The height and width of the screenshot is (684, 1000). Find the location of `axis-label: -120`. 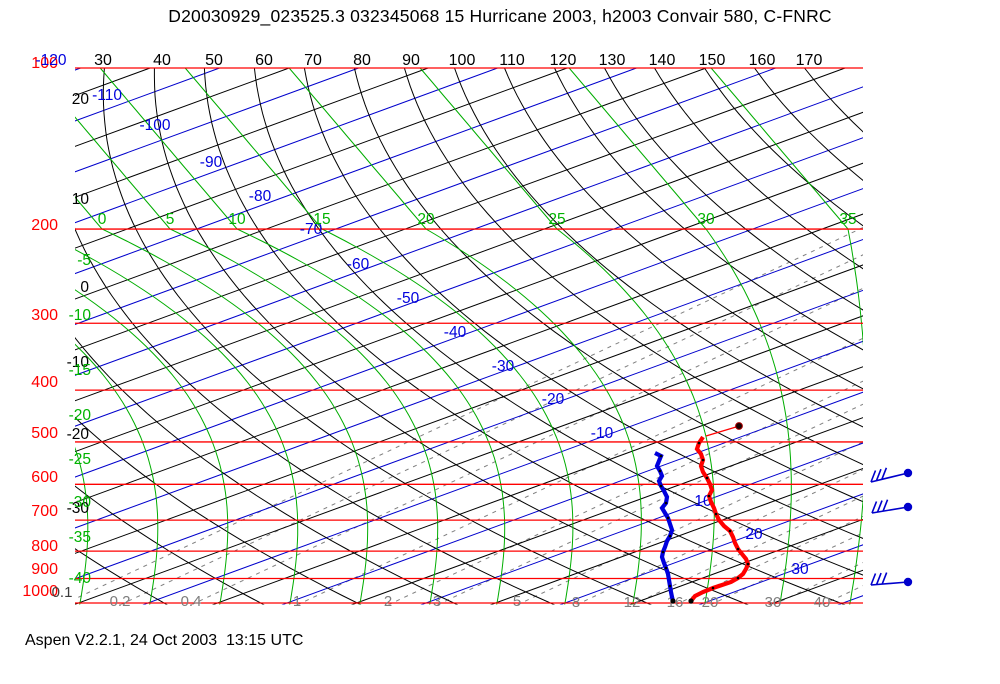

axis-label: -120 is located at coordinates (50, 60).